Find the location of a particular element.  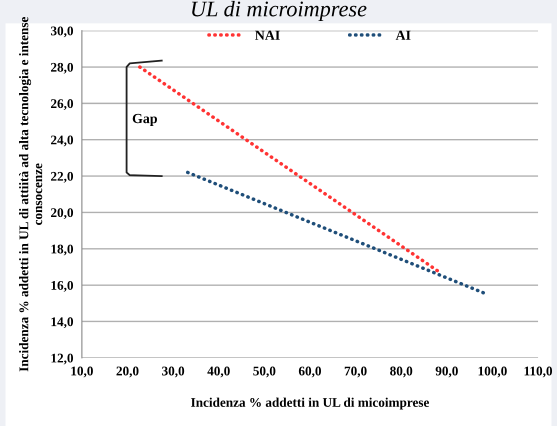

y-tick-label: 28,0 is located at coordinates (62, 68).